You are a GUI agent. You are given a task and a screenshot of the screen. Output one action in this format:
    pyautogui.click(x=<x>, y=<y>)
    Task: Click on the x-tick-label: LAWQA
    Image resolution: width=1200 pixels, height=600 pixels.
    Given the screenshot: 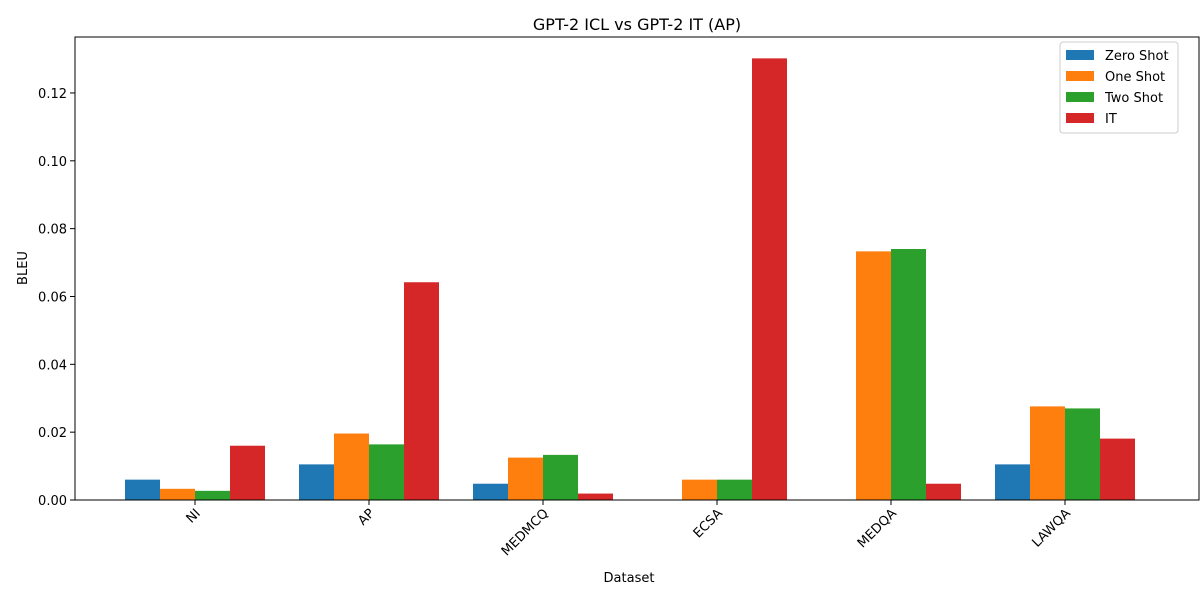 What is the action you would take?
    pyautogui.click(x=1051, y=528)
    